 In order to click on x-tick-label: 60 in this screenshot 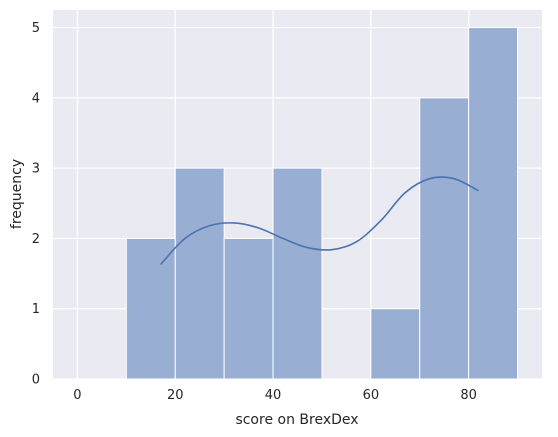, I will do `click(371, 395)`.